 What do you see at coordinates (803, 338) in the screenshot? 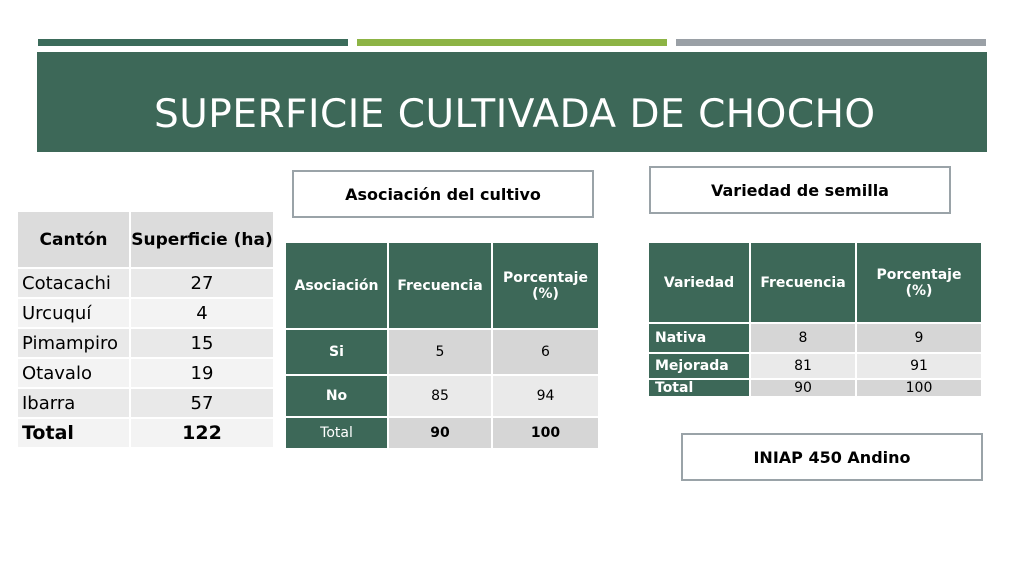
I see `cell-frecuencia: 8` at bounding box center [803, 338].